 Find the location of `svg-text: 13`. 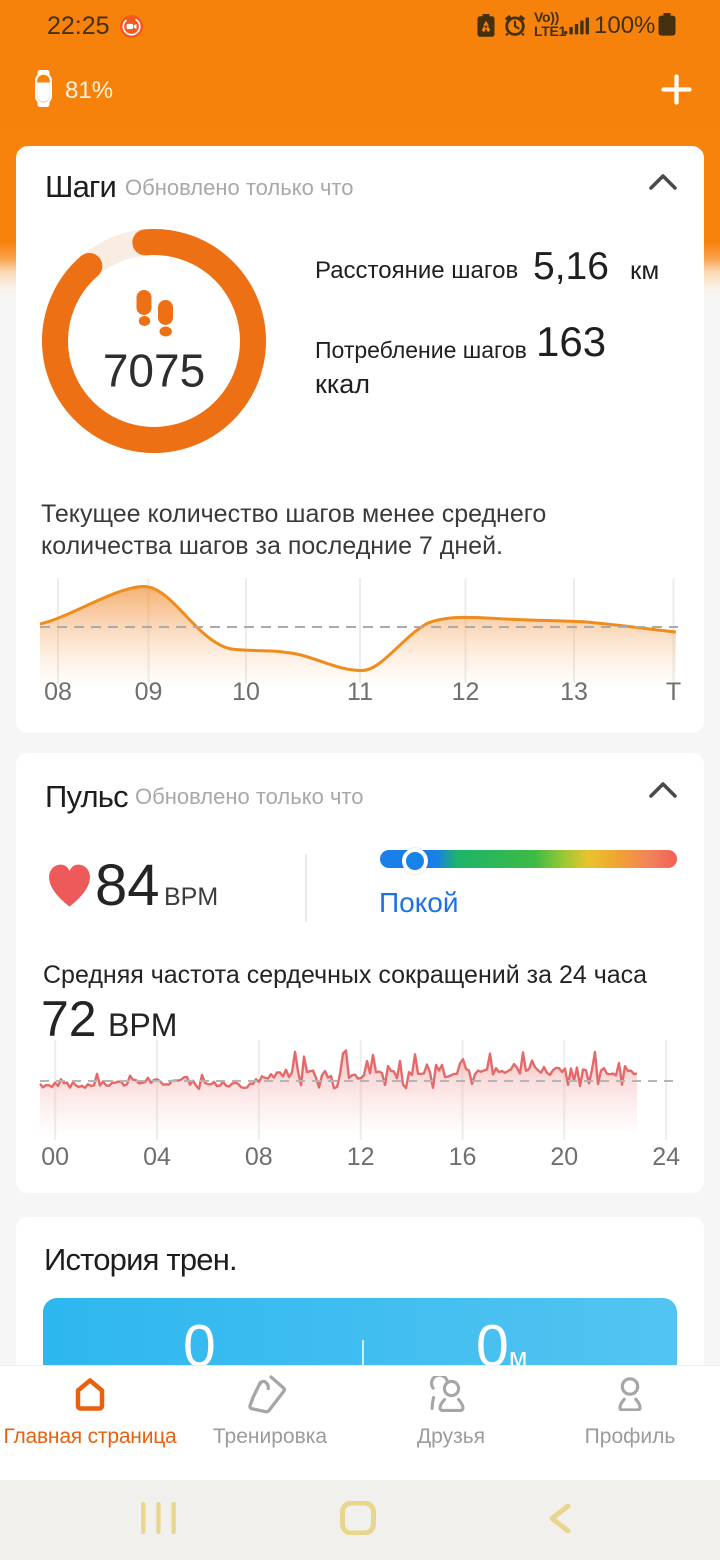

svg-text: 13 is located at coordinates (574, 692).